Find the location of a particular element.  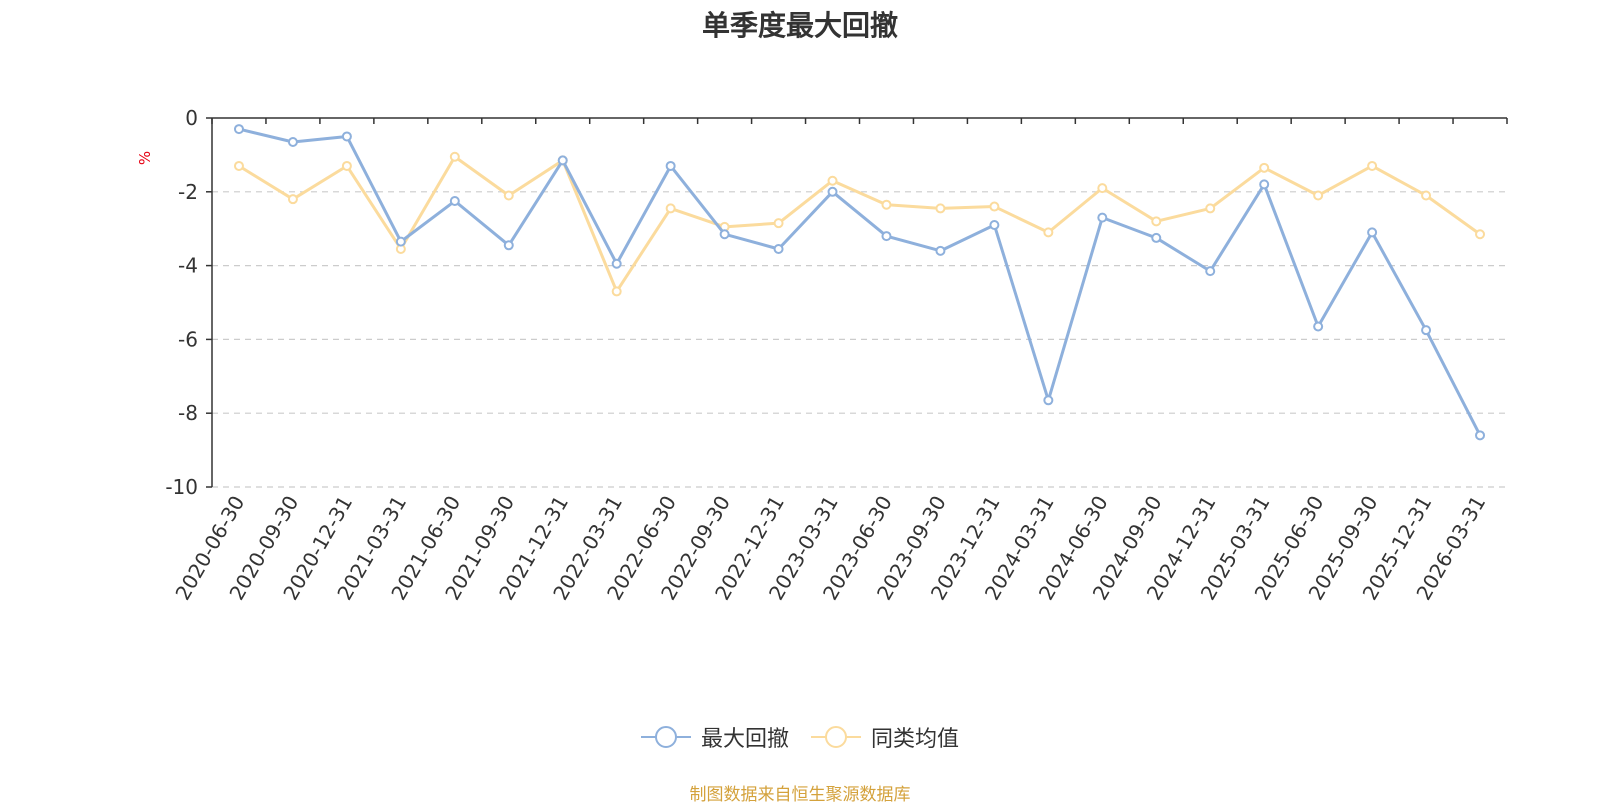

legend-item-peer-average: 同类均值 is located at coordinates (885, 737).